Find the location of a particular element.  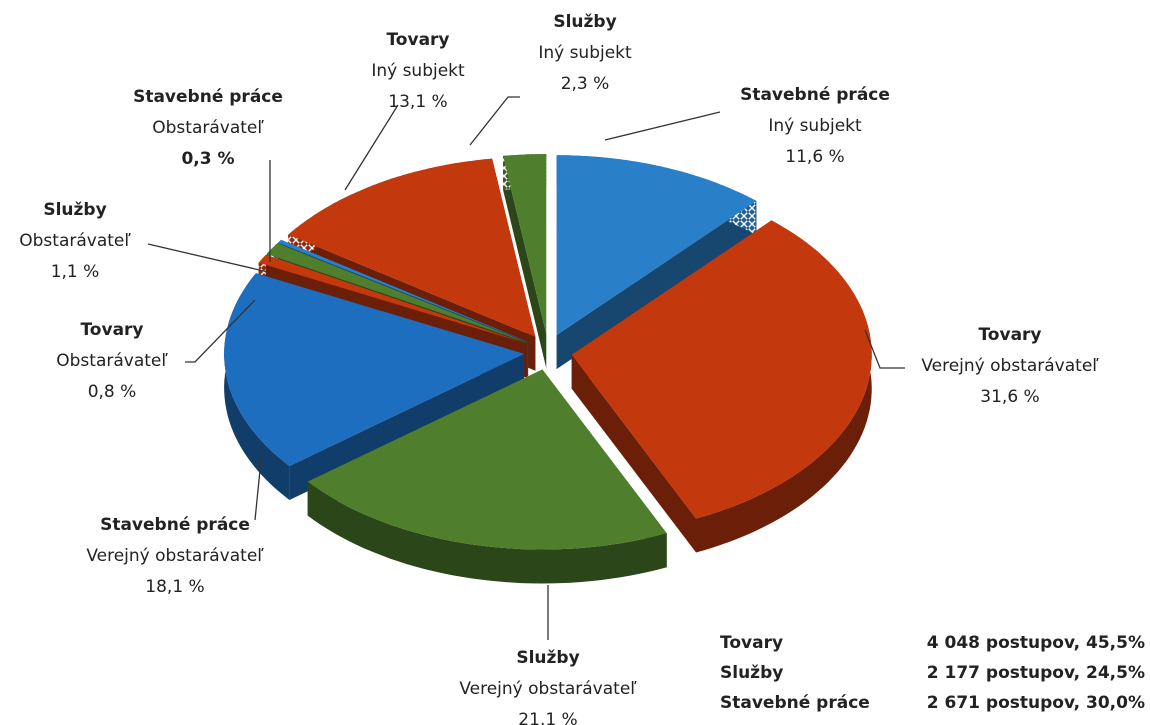

summary-label: 4 048 postupov, 45,5% is located at coordinates (1036, 643).